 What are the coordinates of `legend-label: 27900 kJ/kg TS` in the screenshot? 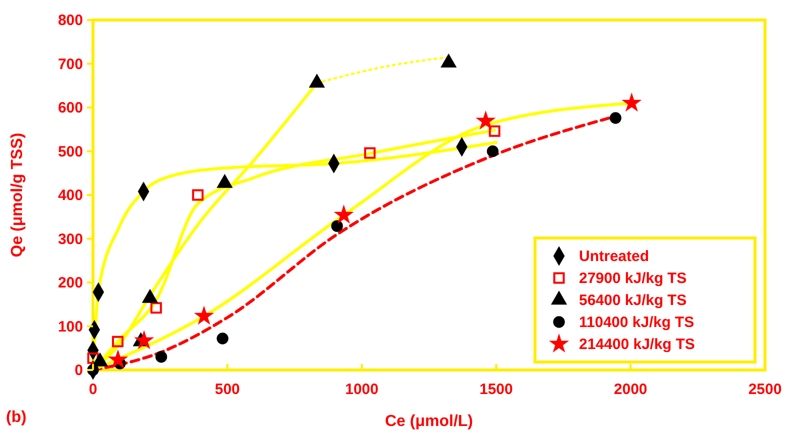 It's located at (633, 278).